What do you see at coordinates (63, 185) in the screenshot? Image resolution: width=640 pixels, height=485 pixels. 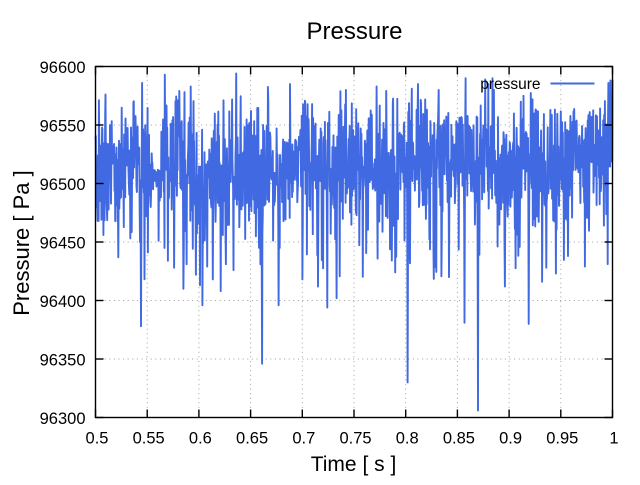 I see `svg-text: 96500` at bounding box center [63, 185].